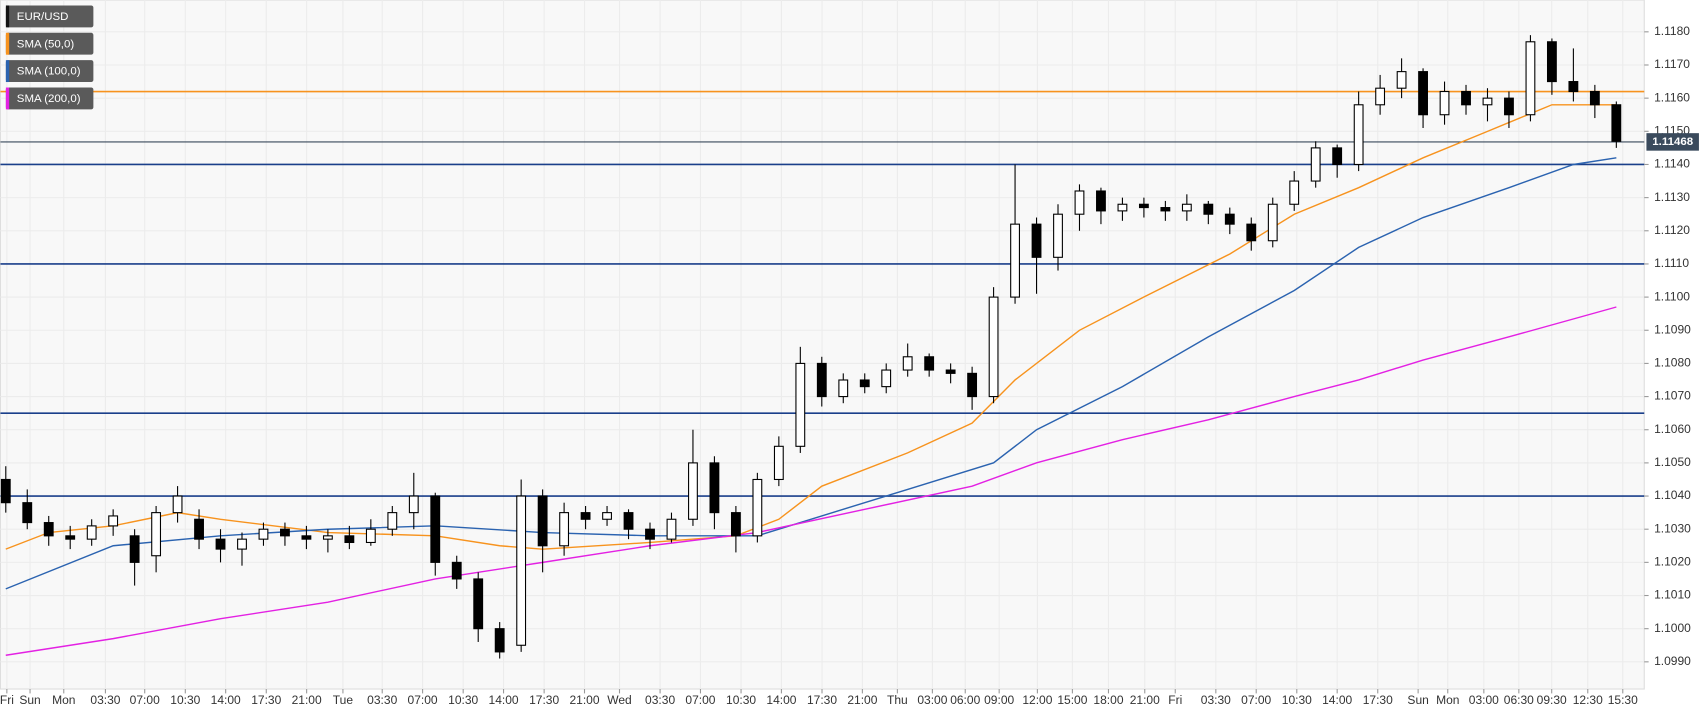  Describe the element at coordinates (1672, 396) in the screenshot. I see `y-tick-label: 1.1070` at that location.